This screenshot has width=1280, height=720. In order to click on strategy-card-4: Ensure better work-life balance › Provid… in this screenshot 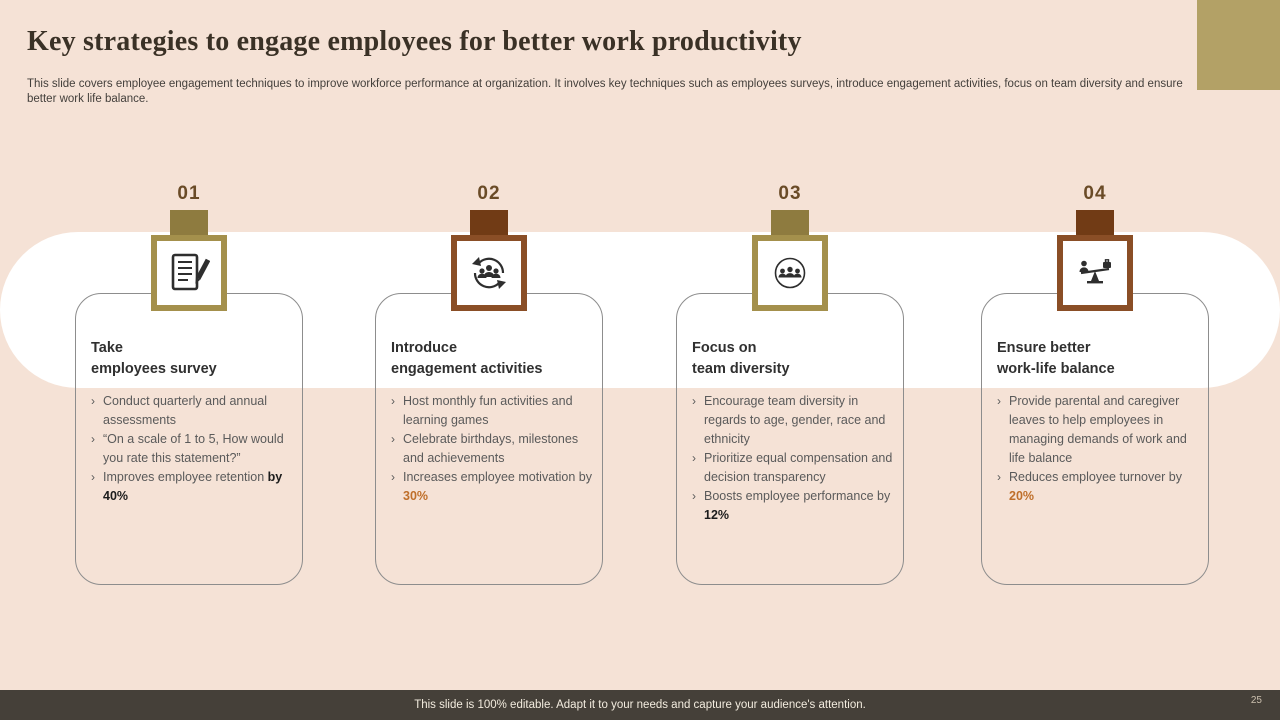, I will do `click(1095, 439)`.